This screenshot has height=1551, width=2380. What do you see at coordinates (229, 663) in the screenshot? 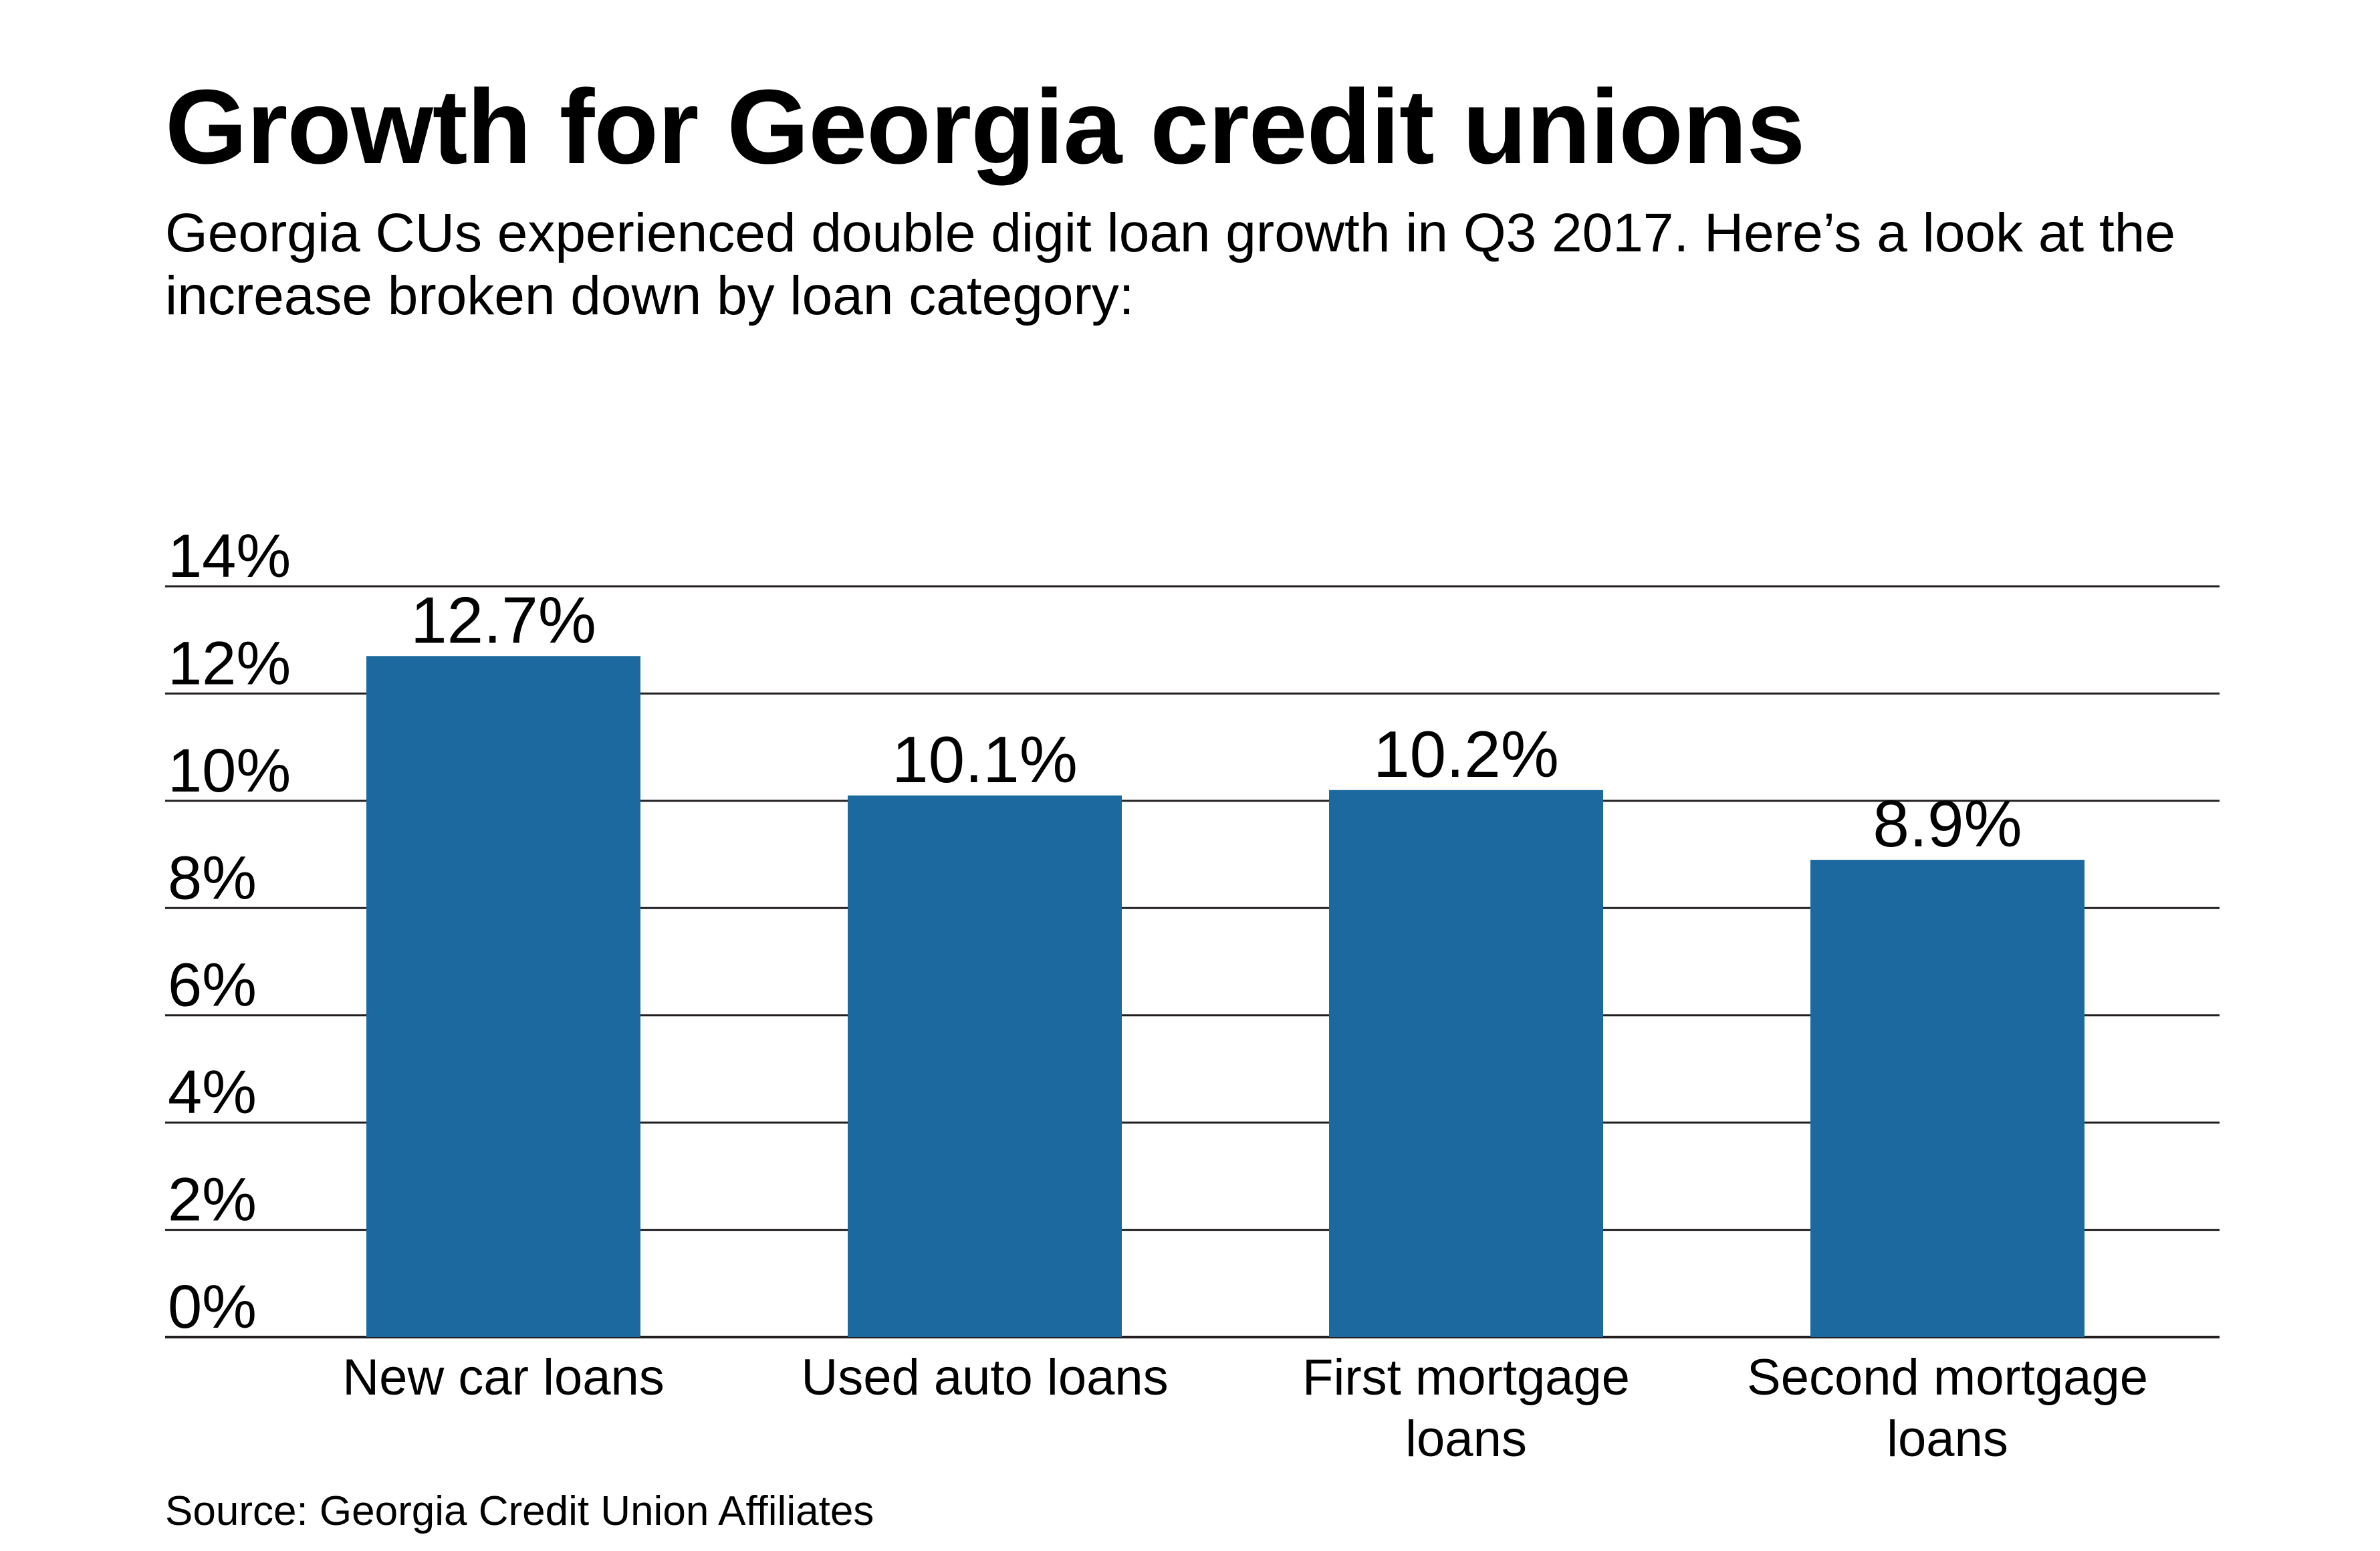
I see `y-tick-label: 12%` at bounding box center [229, 663].